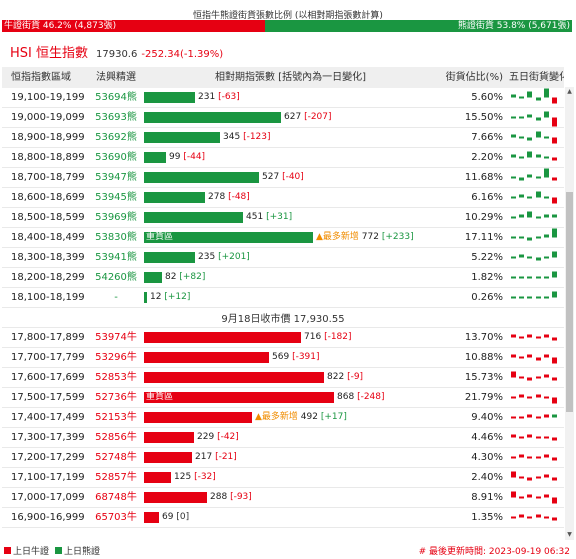  Describe the element at coordinates (283, 478) in the screenshot. I see `table-row: 17,100-17,199 52857牛 125 [-32] 2.40%` at that location.